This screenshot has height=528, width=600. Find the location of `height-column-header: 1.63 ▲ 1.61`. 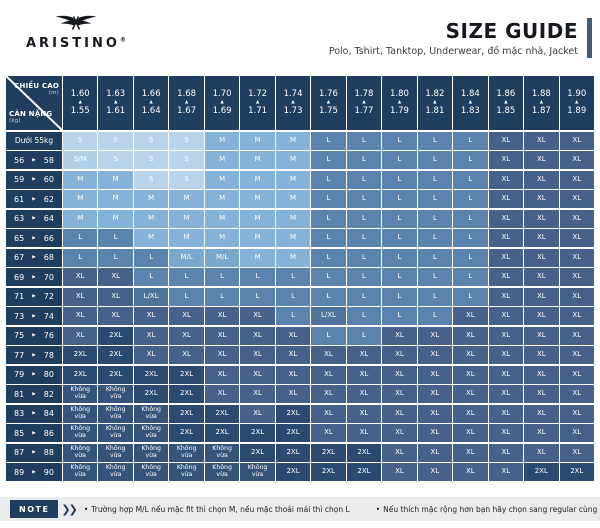

height-column-header: 1.63 ▲ 1.61 is located at coordinates (115, 103).